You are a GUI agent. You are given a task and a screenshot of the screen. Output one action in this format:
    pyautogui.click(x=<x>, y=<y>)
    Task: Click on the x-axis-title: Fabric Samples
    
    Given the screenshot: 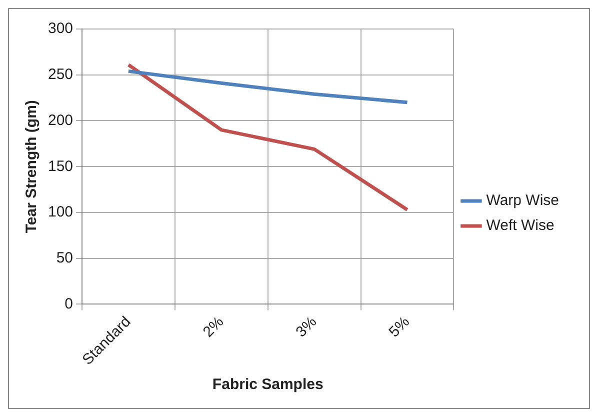 What is the action you would take?
    pyautogui.click(x=268, y=385)
    